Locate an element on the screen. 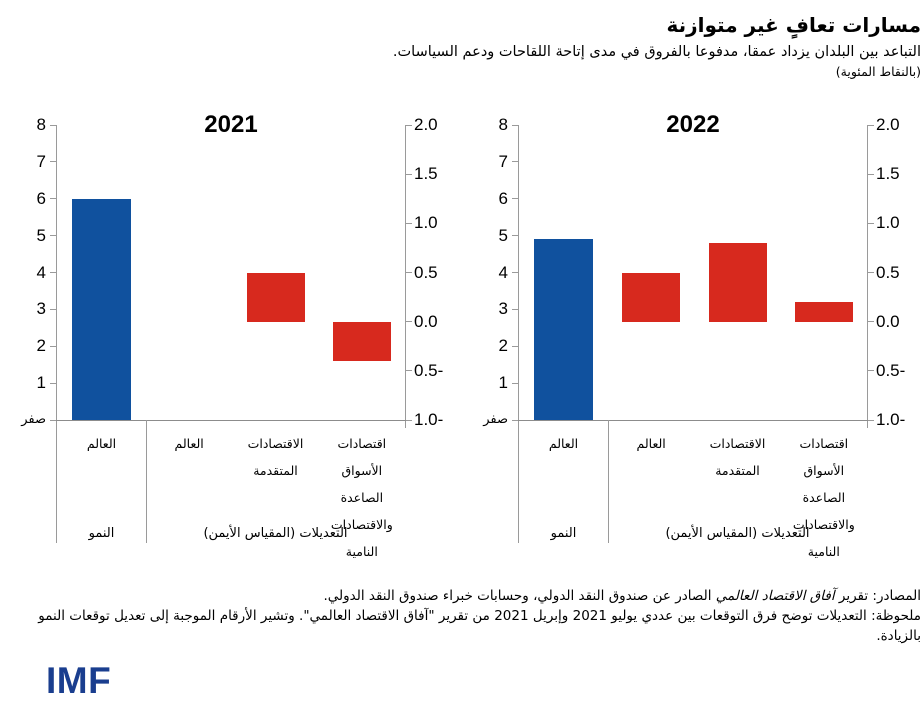 The width and height of the screenshot is (924, 716). left-axis-tick-label: 6 is located at coordinates (41, 198).